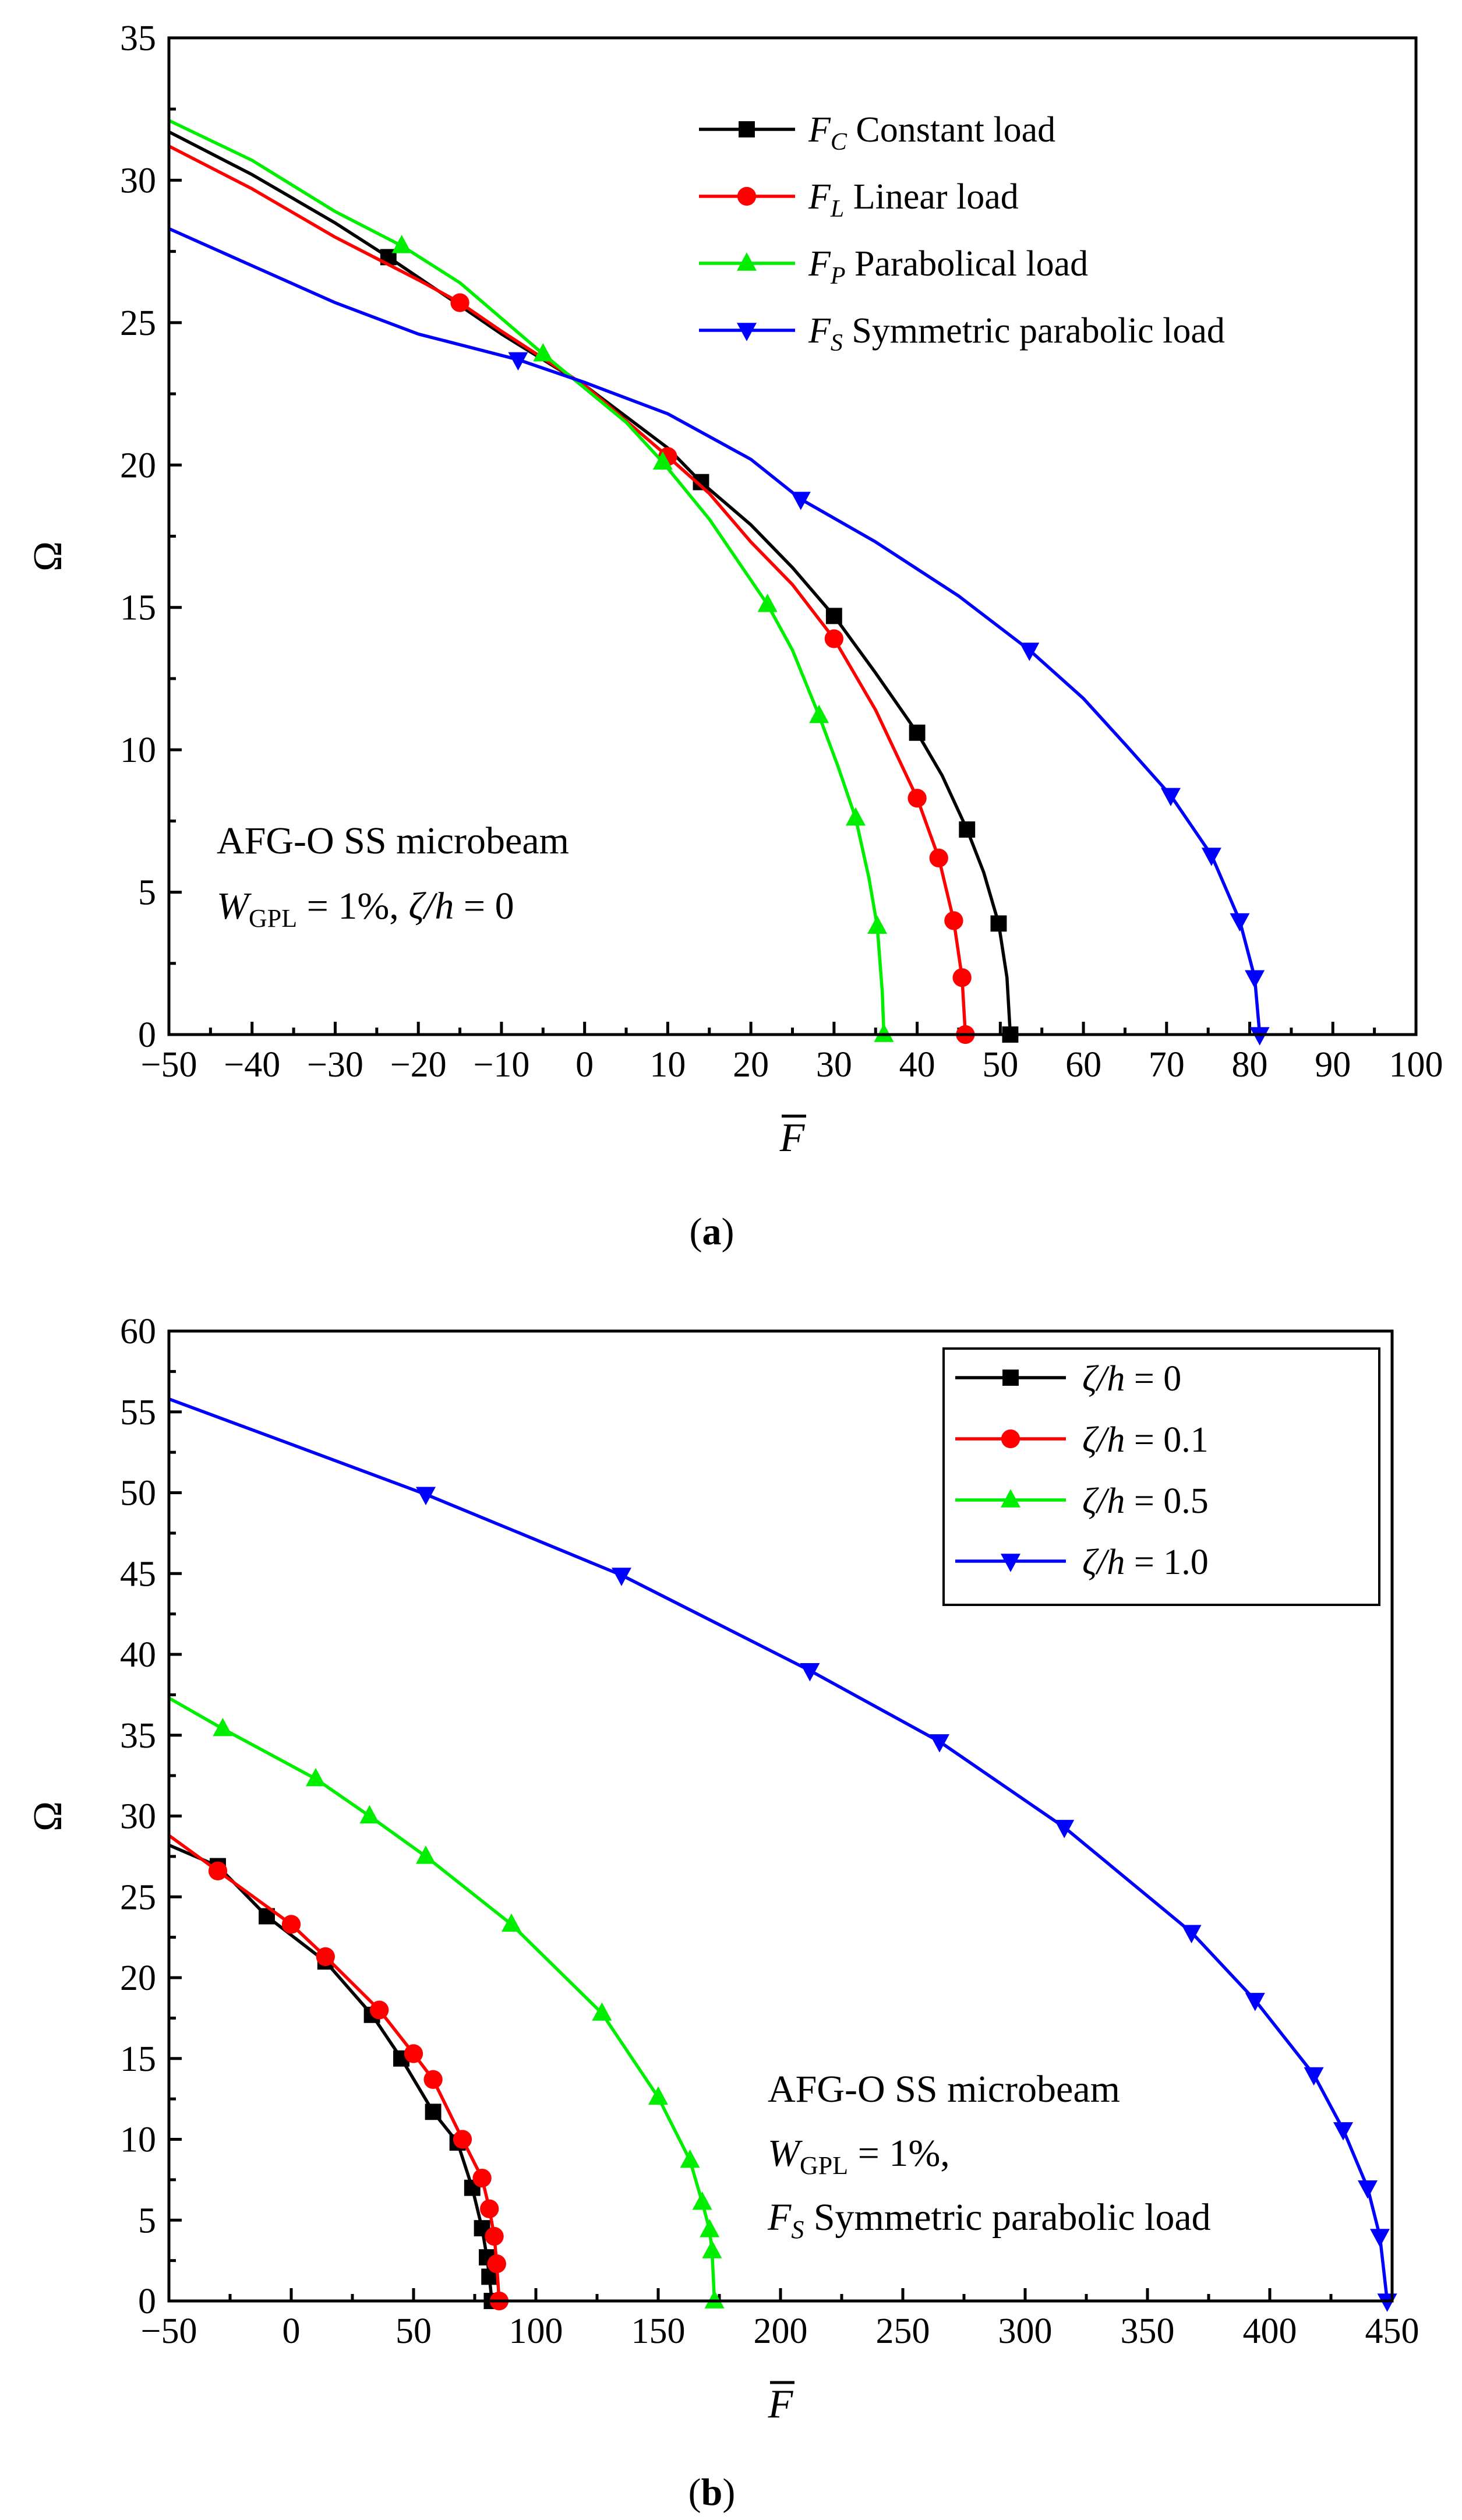 The height and width of the screenshot is (2520, 1462). What do you see at coordinates (1016, 334) in the screenshot?
I see `a-legend-label: FS Symmetric parabolic load` at bounding box center [1016, 334].